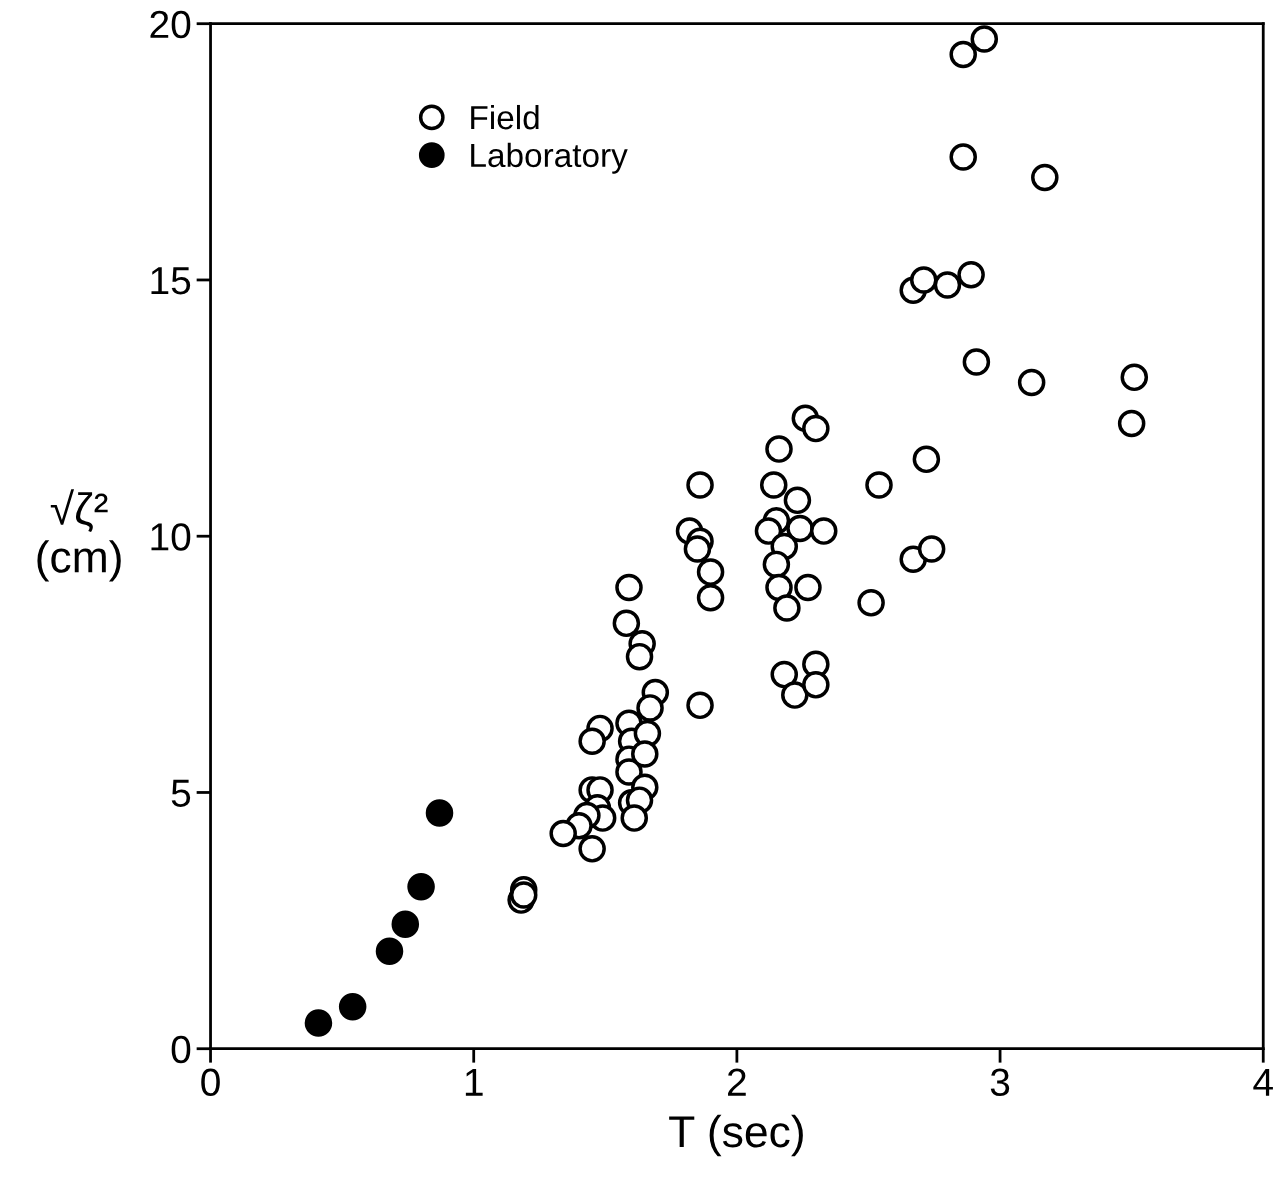 Image resolution: width=1276 pixels, height=1185 pixels. Describe the element at coordinates (1263, 1082) in the screenshot. I see `x-tick-label: 4` at that location.